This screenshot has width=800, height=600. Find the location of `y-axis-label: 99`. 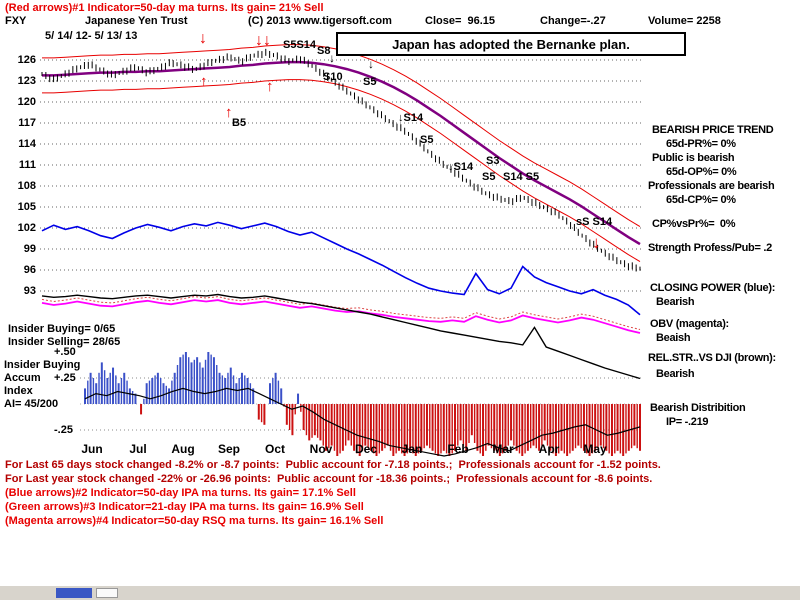

y-axis-label: 99 is located at coordinates (29, 249).